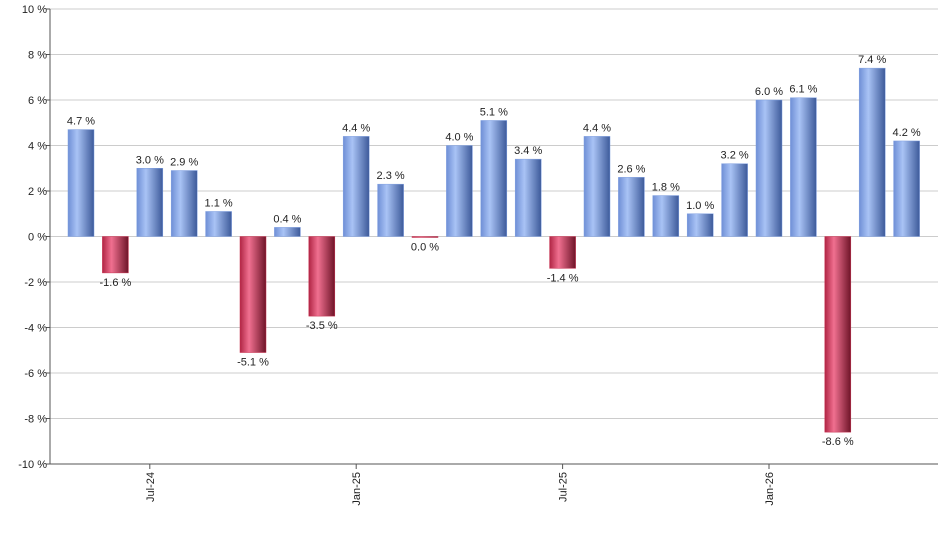 The height and width of the screenshot is (555, 940). I want to click on value-label: -1.4 %, so click(563, 278).